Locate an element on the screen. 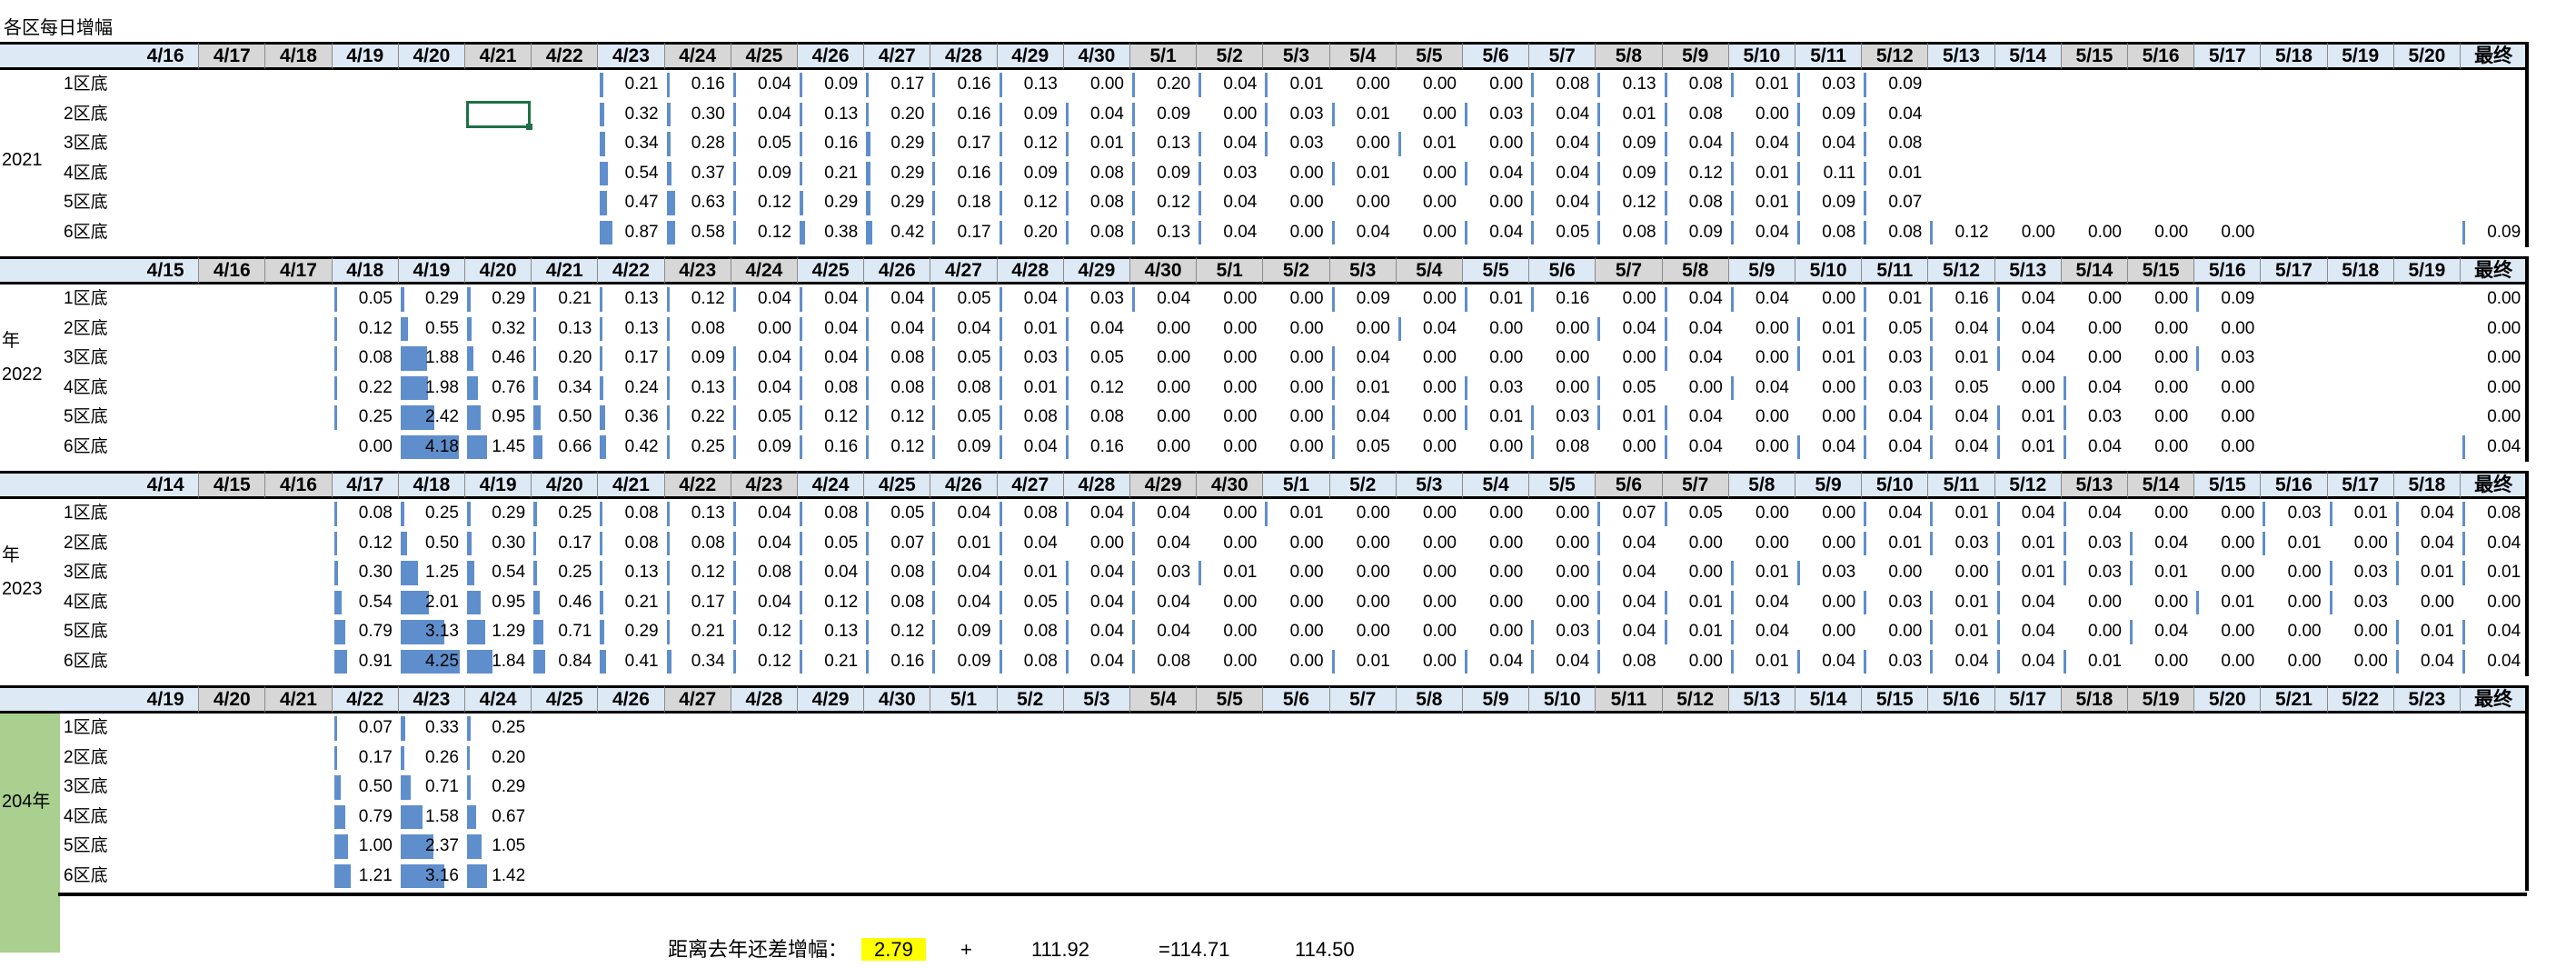 This screenshot has height=968, width=2576. value-cell: 0.17 is located at coordinates (575, 543).